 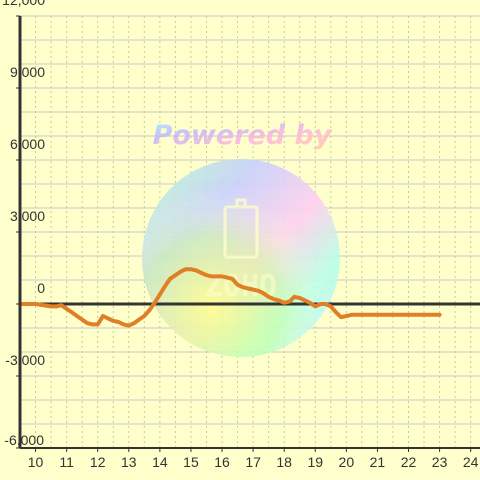 What do you see at coordinates (222, 462) in the screenshot?
I see `x-tick-label: 16` at bounding box center [222, 462].